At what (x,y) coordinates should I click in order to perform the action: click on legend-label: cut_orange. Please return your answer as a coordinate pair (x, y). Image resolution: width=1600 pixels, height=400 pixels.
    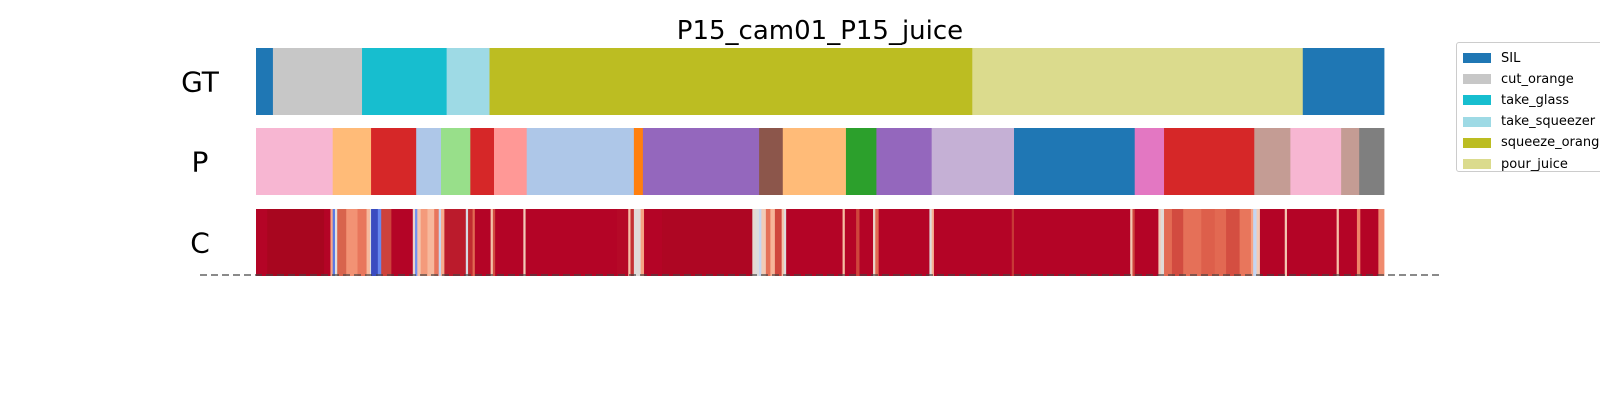
    Looking at the image, I should click on (1537, 79).